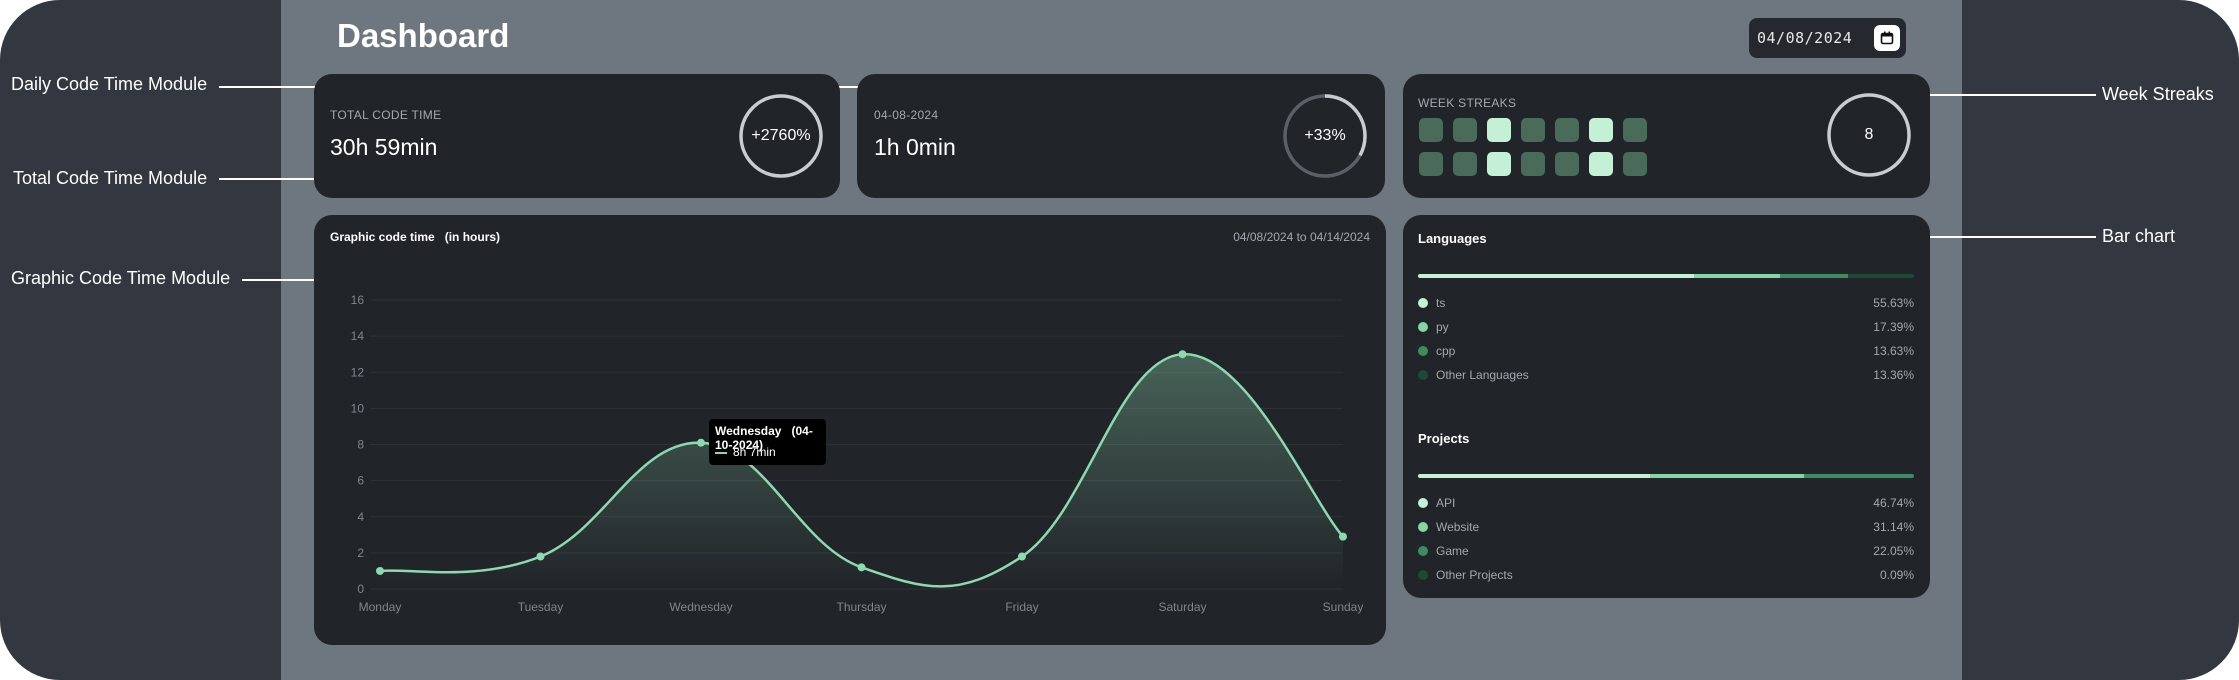  What do you see at coordinates (380, 607) in the screenshot?
I see `x-tick-label: Monday` at bounding box center [380, 607].